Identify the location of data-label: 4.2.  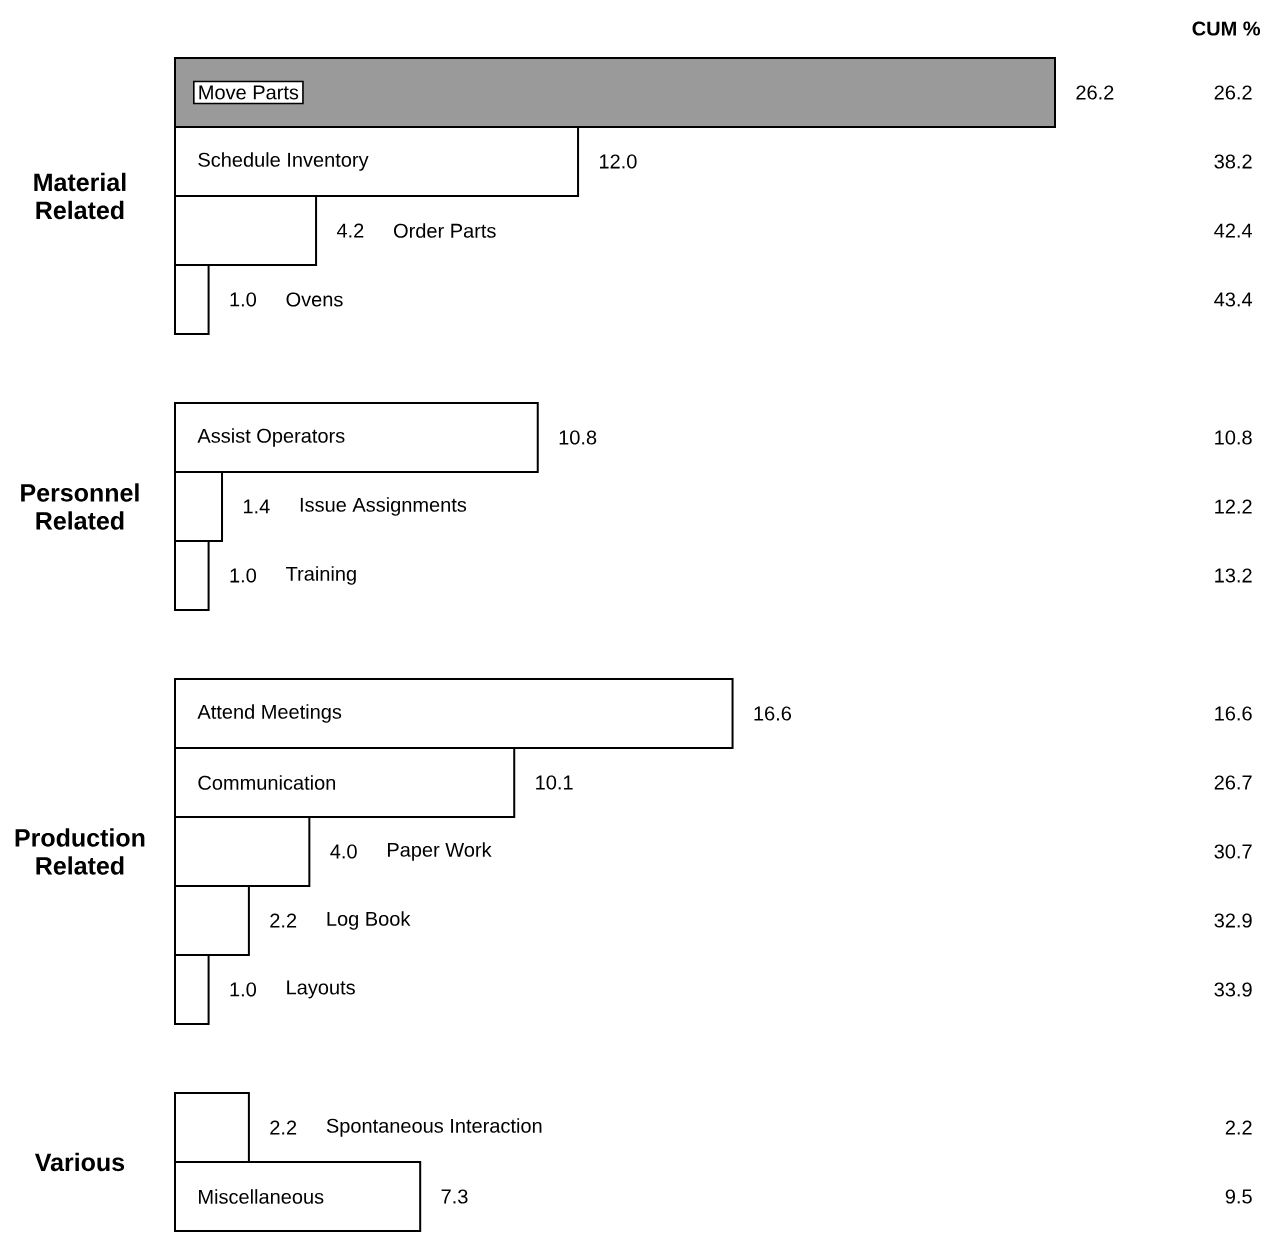
(350, 230).